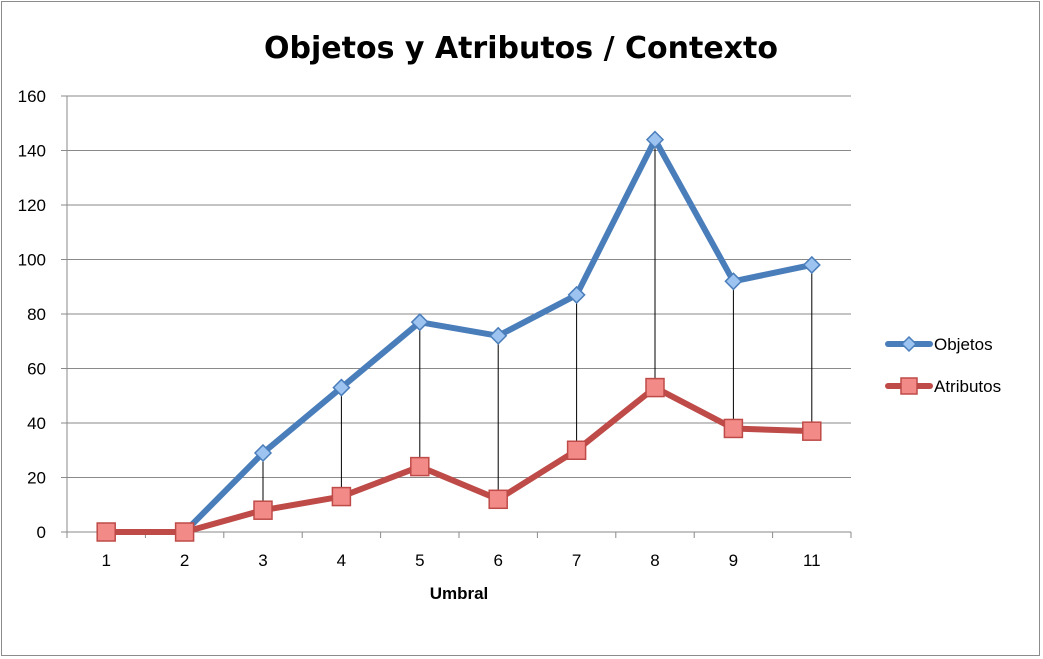 The width and height of the screenshot is (1043, 659). Describe the element at coordinates (36, 478) in the screenshot. I see `y-tick-label: 20` at that location.